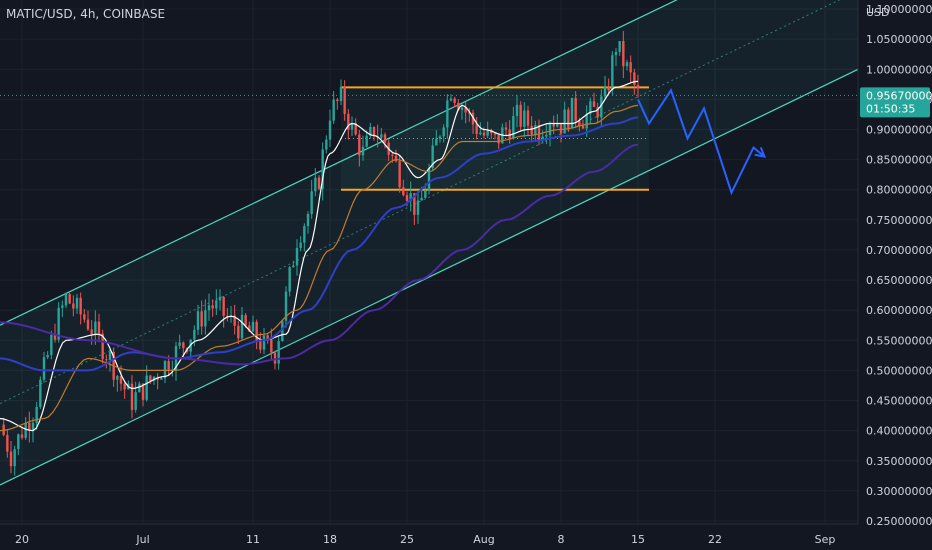 The height and width of the screenshot is (550, 932). Describe the element at coordinates (701, 142) in the screenshot. I see `projection-polyline` at that location.